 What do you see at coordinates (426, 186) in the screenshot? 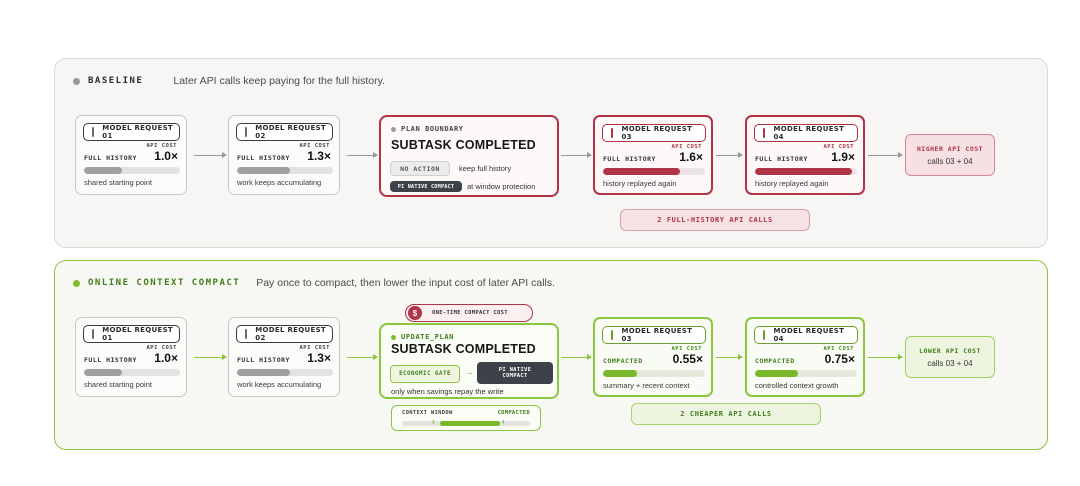
I see `pi-native-compact-pill: PI NATIVE COMPACT` at bounding box center [426, 186].